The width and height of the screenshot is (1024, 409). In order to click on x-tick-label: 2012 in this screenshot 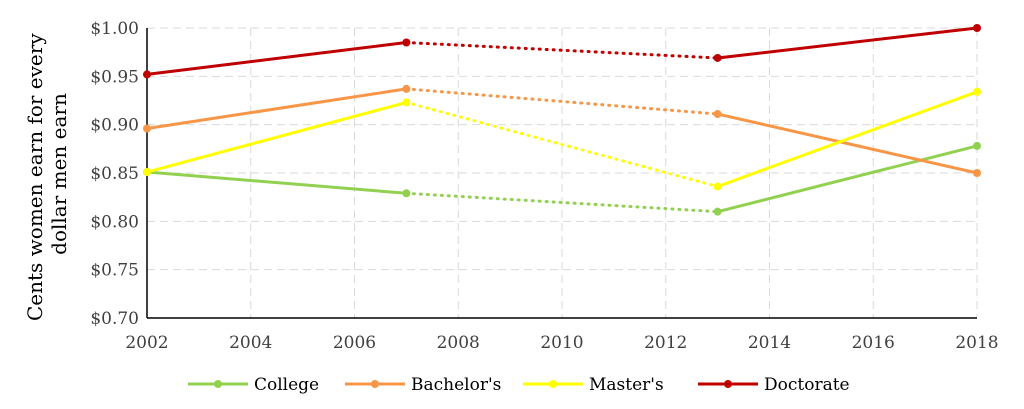, I will do `click(665, 343)`.